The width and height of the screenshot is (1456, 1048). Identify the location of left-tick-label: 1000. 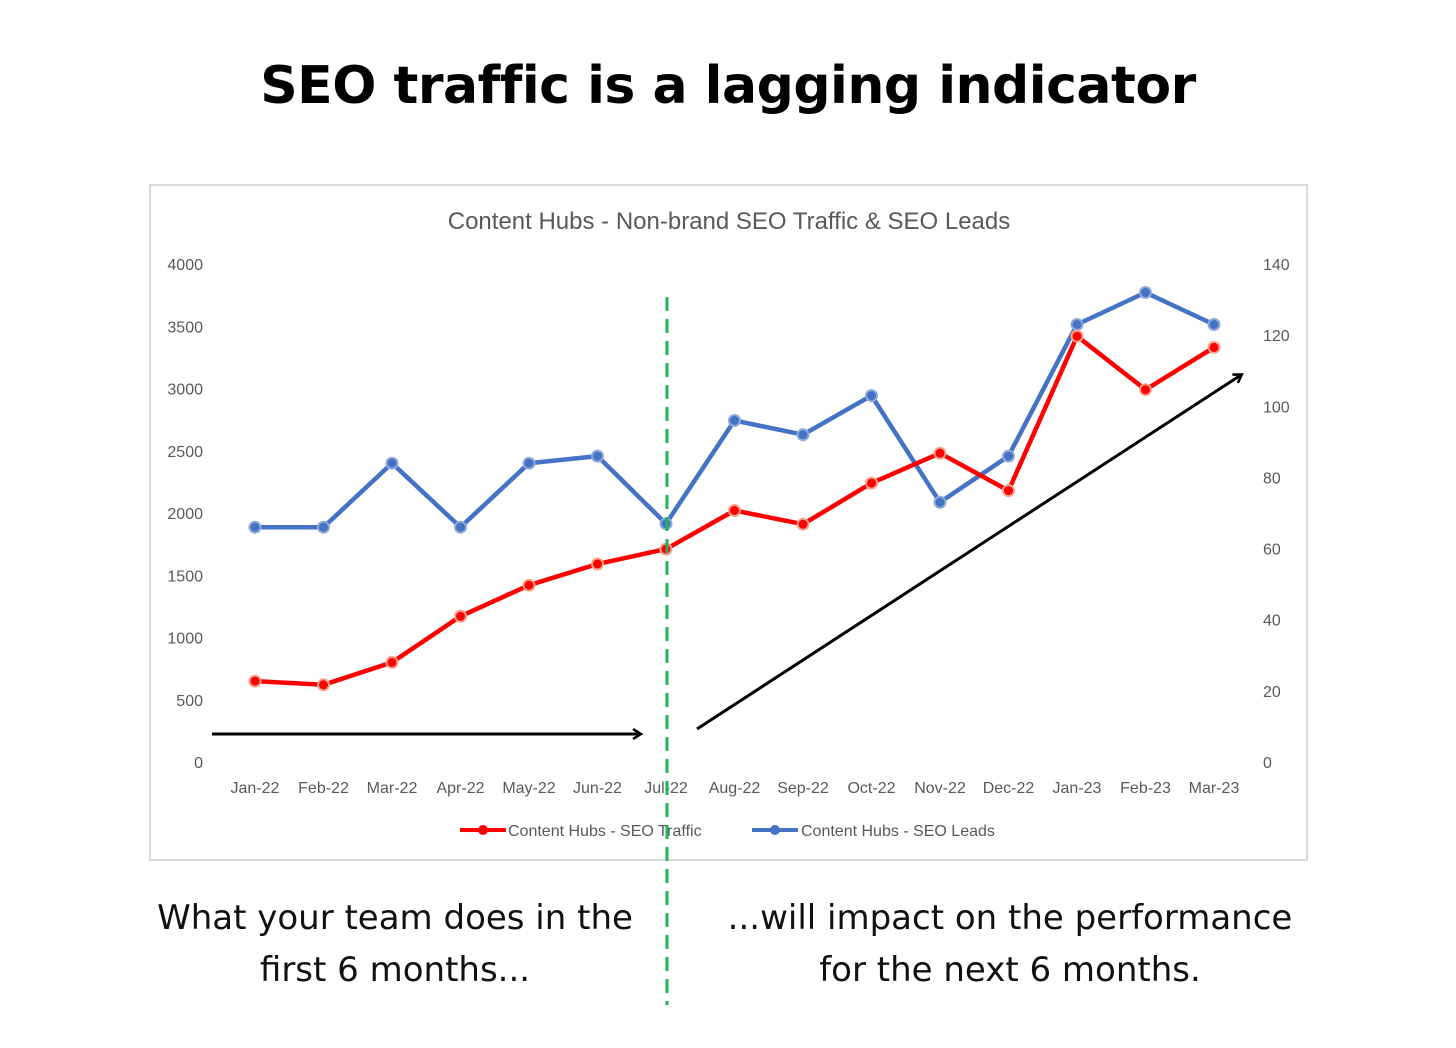
(185, 639).